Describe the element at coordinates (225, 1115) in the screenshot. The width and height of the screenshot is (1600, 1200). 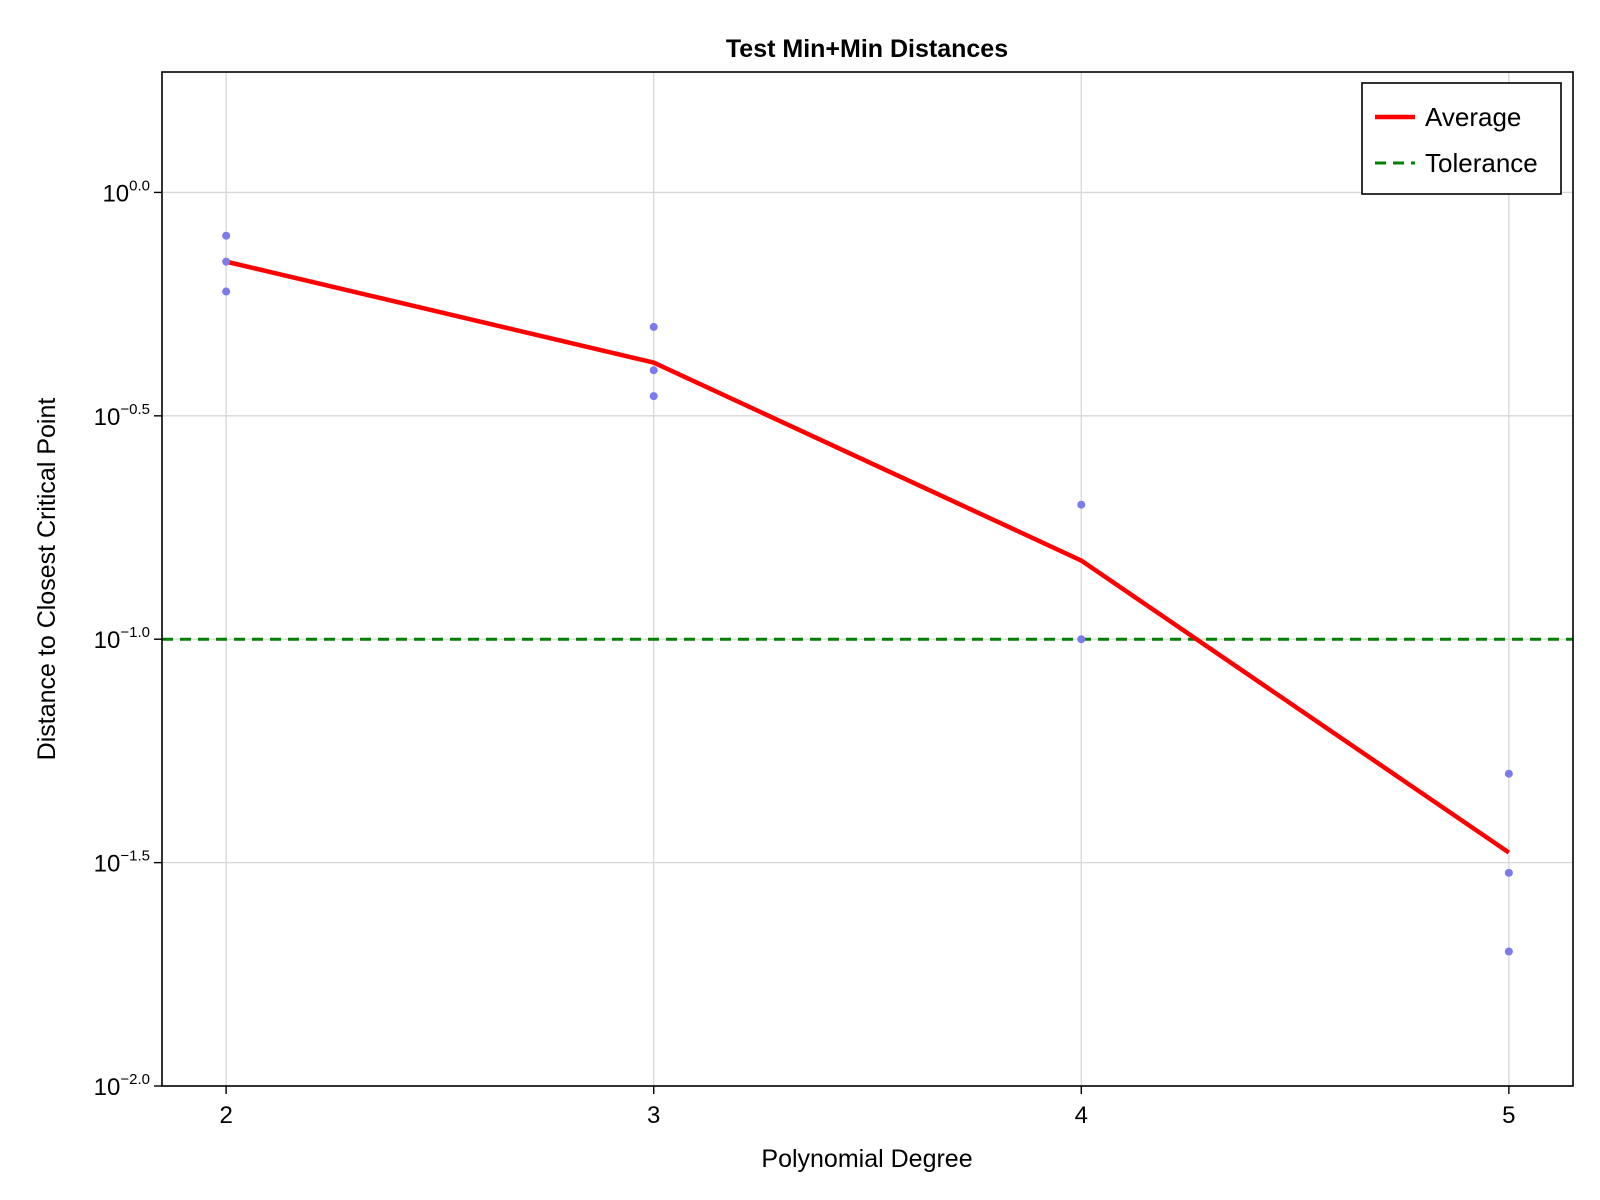
I see `x-tick-label: 2` at that location.